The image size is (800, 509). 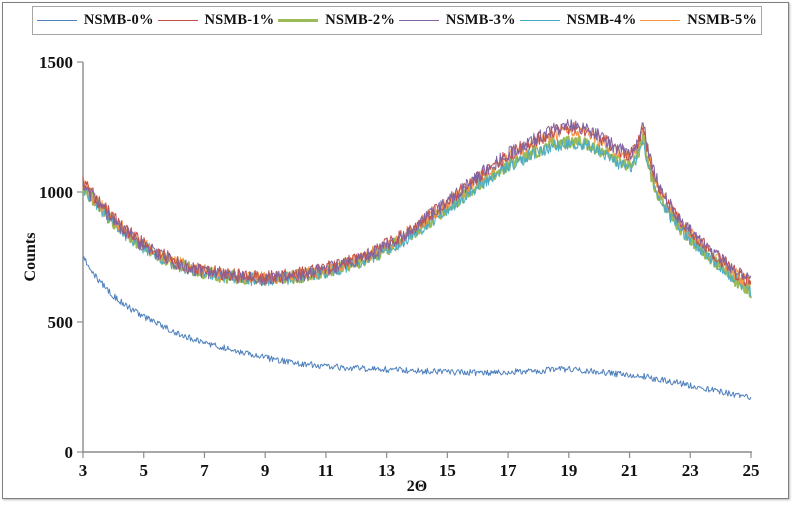 What do you see at coordinates (204, 470) in the screenshot?
I see `x-tick-label: 7` at bounding box center [204, 470].